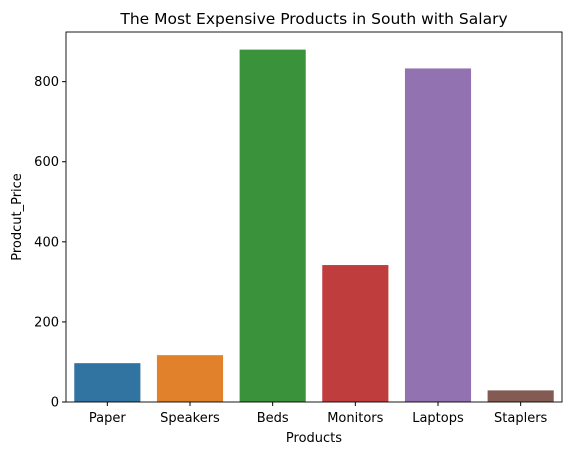  I want to click on x-tick-label: Paper, so click(107, 418).